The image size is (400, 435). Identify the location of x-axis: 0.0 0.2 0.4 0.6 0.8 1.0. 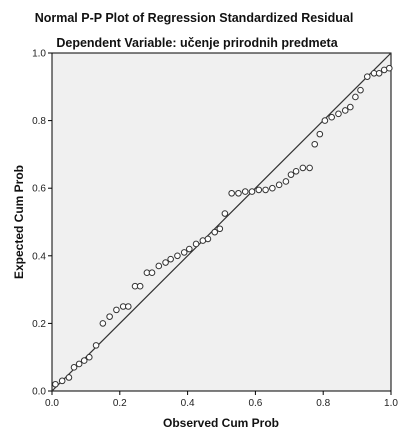
(221, 400).